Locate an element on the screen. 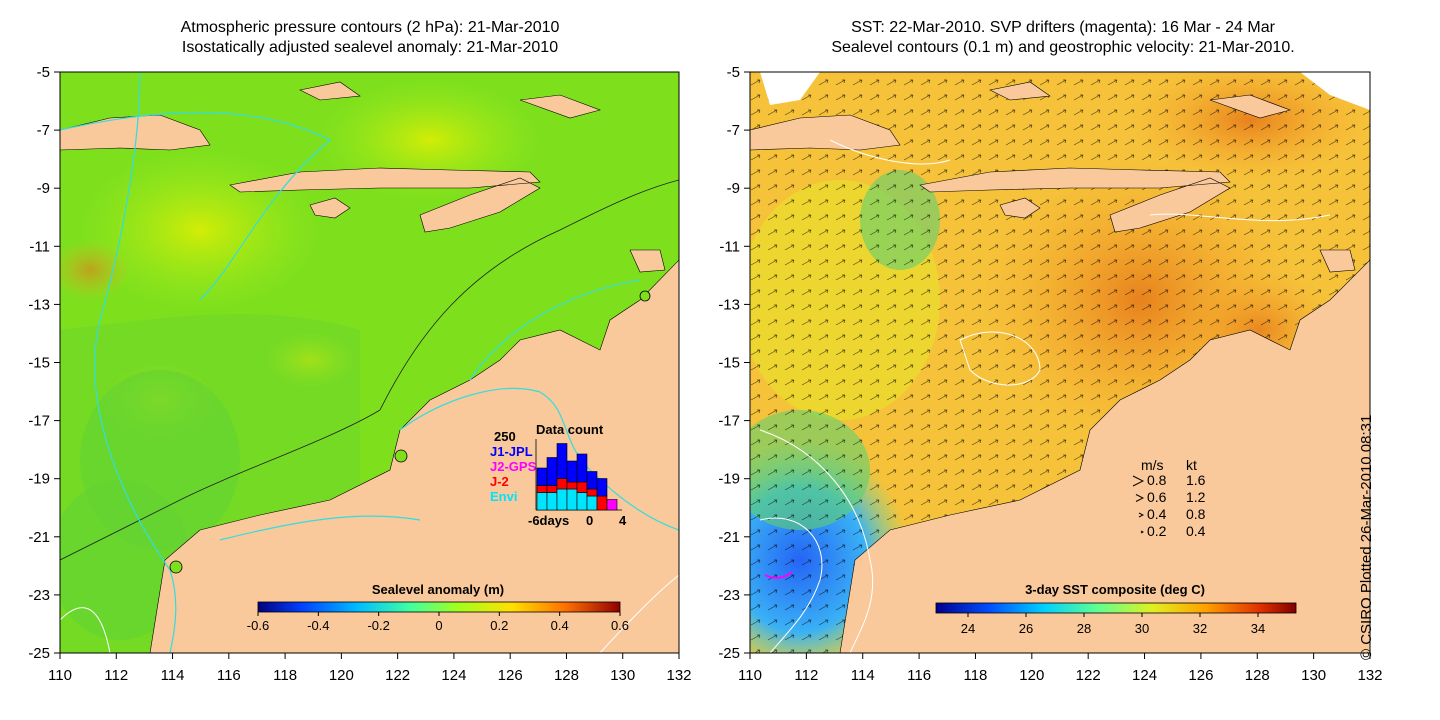 The image size is (1440, 720). colorbar-tick-label: 34 is located at coordinates (1258, 628).